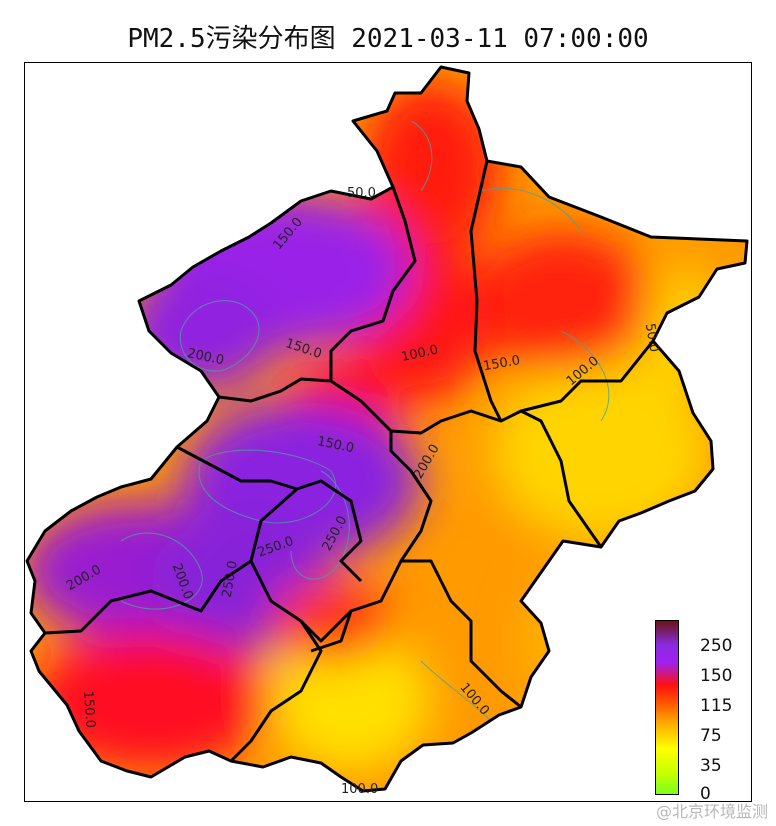 This screenshot has width=776, height=826. Describe the element at coordinates (705, 794) in the screenshot. I see `colorbar-tick-label: 0` at that location.